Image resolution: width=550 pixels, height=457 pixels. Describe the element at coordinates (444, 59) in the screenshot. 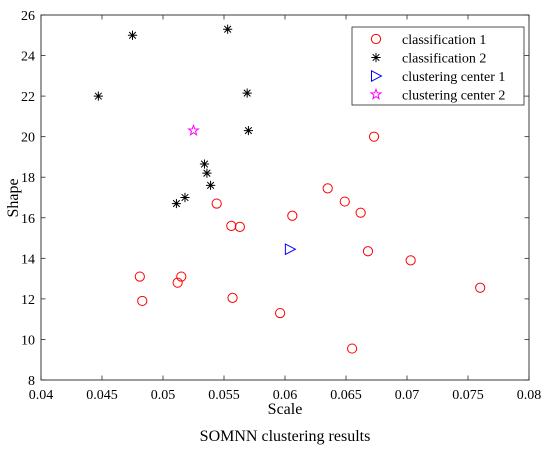

I see `legend-label: classification 2` at that location.